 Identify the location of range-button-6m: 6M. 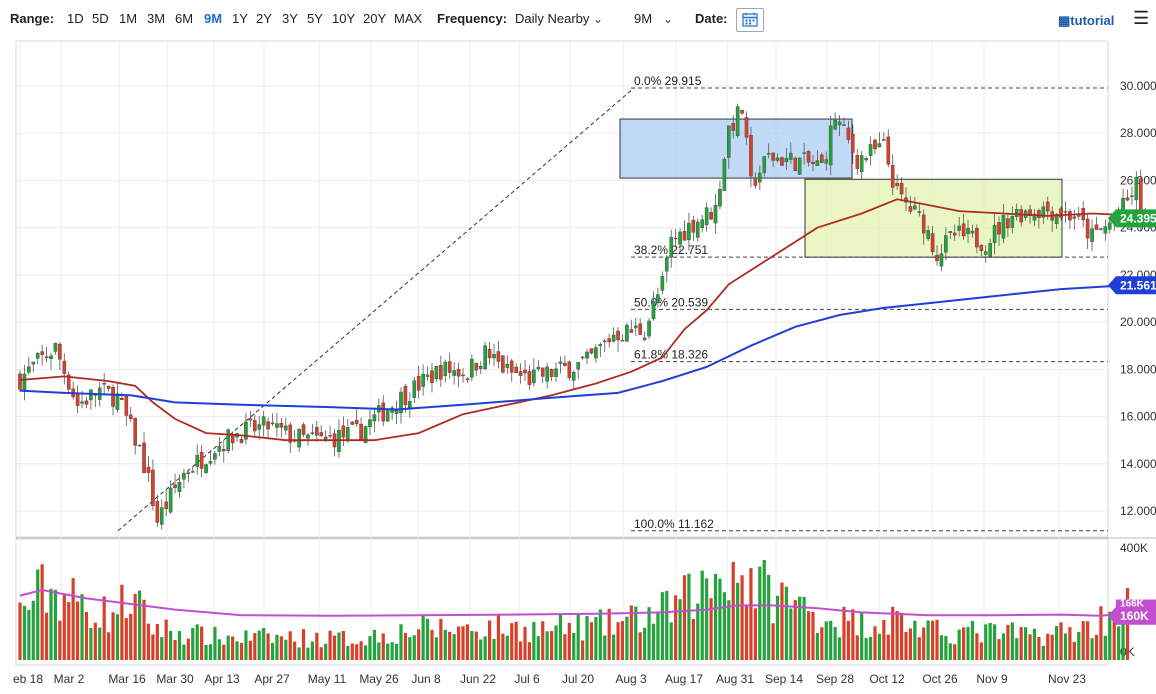
(184, 18).